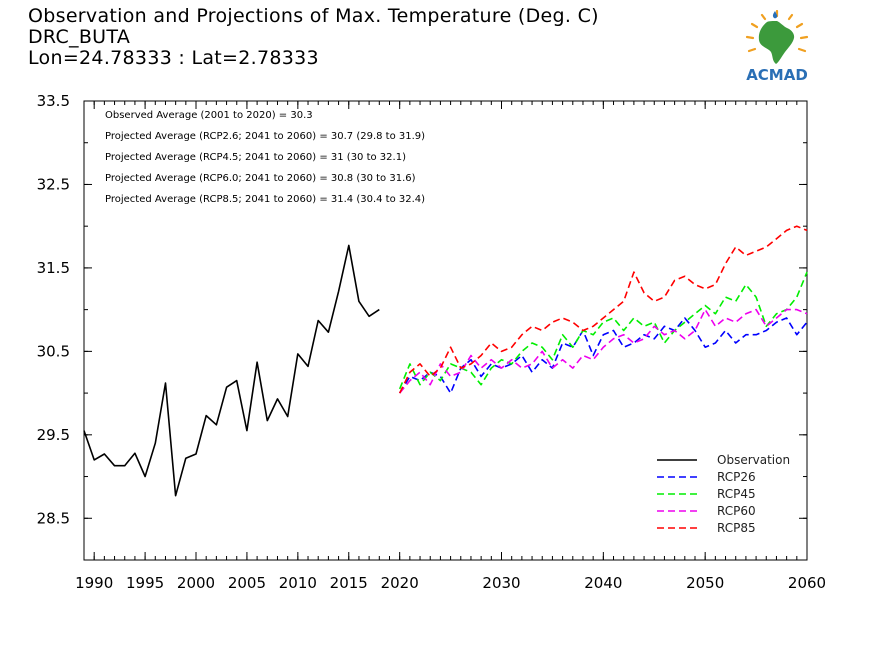  Describe the element at coordinates (736, 494) in the screenshot. I see `legend-label-rcp45: RCP45` at that location.